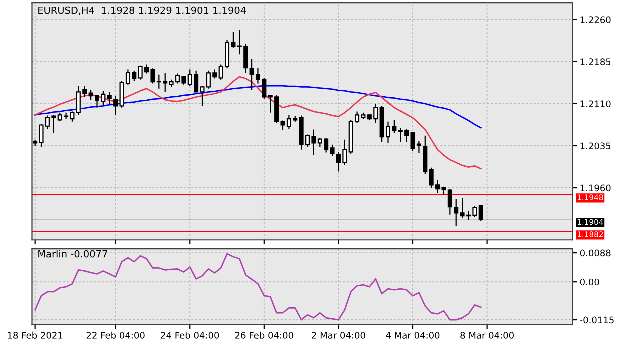 The height and width of the screenshot is (345, 620). Describe the element at coordinates (595, 104) in the screenshot. I see `y-tick-label: 1.2110` at that location.